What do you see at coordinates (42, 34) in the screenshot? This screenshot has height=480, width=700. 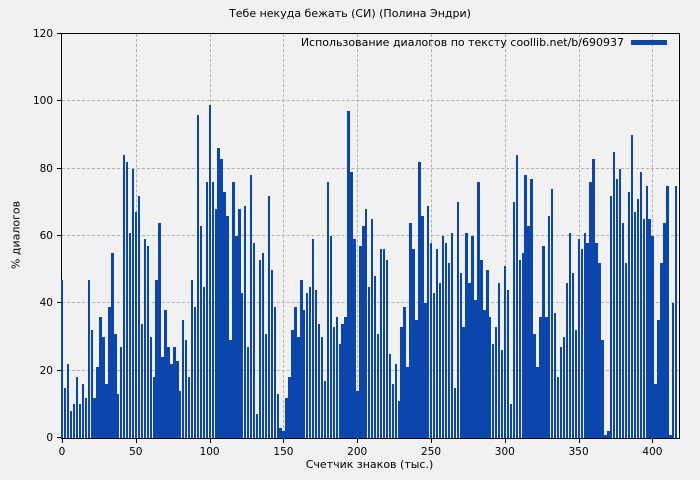 I see `y-tick-label: 120` at bounding box center [42, 34].